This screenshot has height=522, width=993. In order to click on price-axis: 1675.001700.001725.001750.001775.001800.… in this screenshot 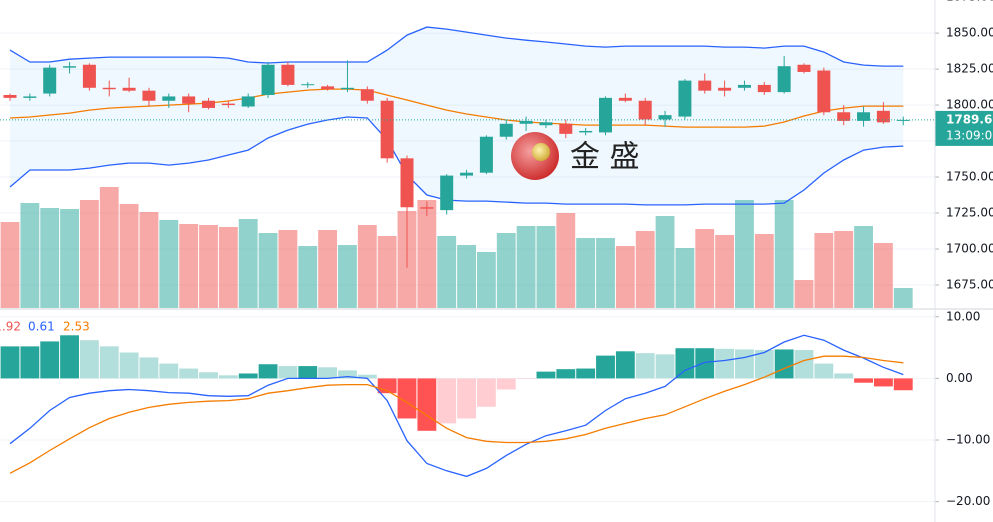, I will do `click(964, 254)`.